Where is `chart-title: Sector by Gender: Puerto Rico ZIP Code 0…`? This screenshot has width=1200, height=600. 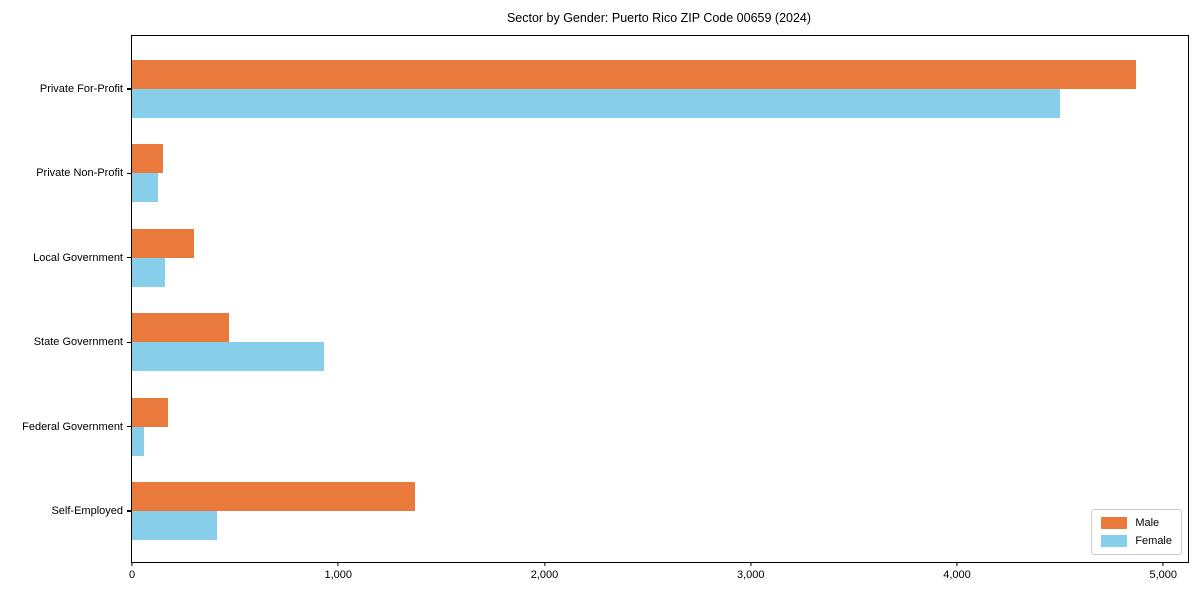 chart-title: Sector by Gender: Puerto Rico ZIP Code 0… is located at coordinates (659, 18).